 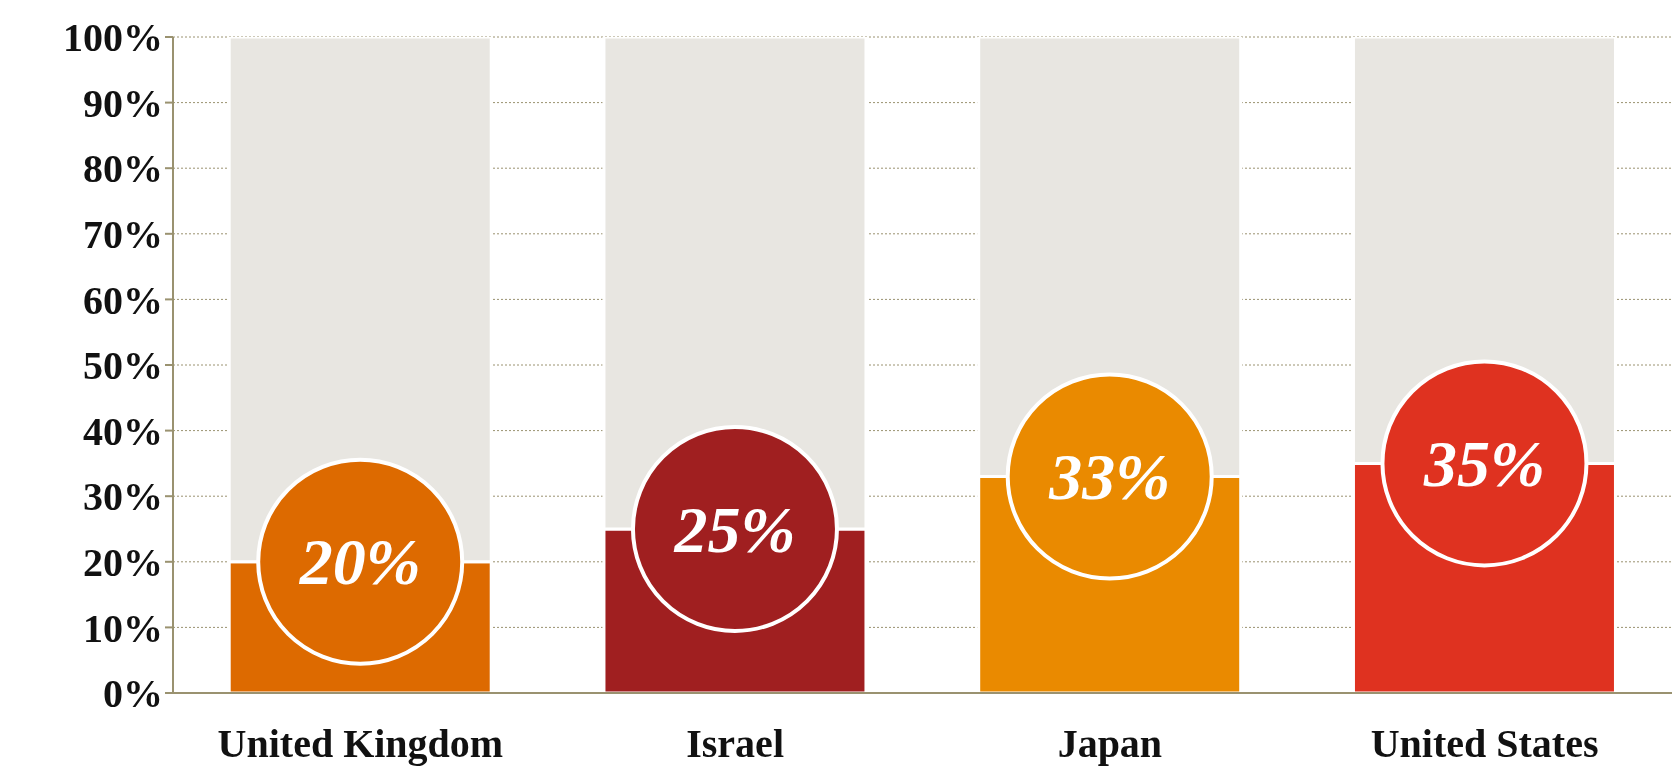 I want to click on y-tick-label: 50%, so click(x=123, y=366).